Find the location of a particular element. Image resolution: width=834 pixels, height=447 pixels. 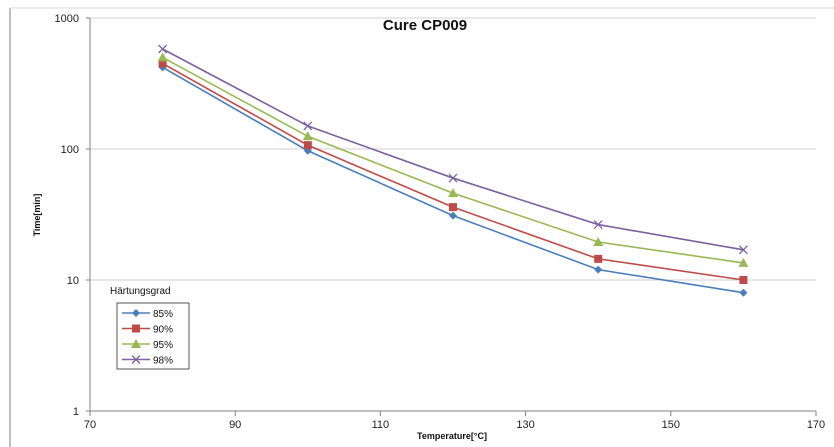

data-point-98pct-x140 is located at coordinates (598, 225).